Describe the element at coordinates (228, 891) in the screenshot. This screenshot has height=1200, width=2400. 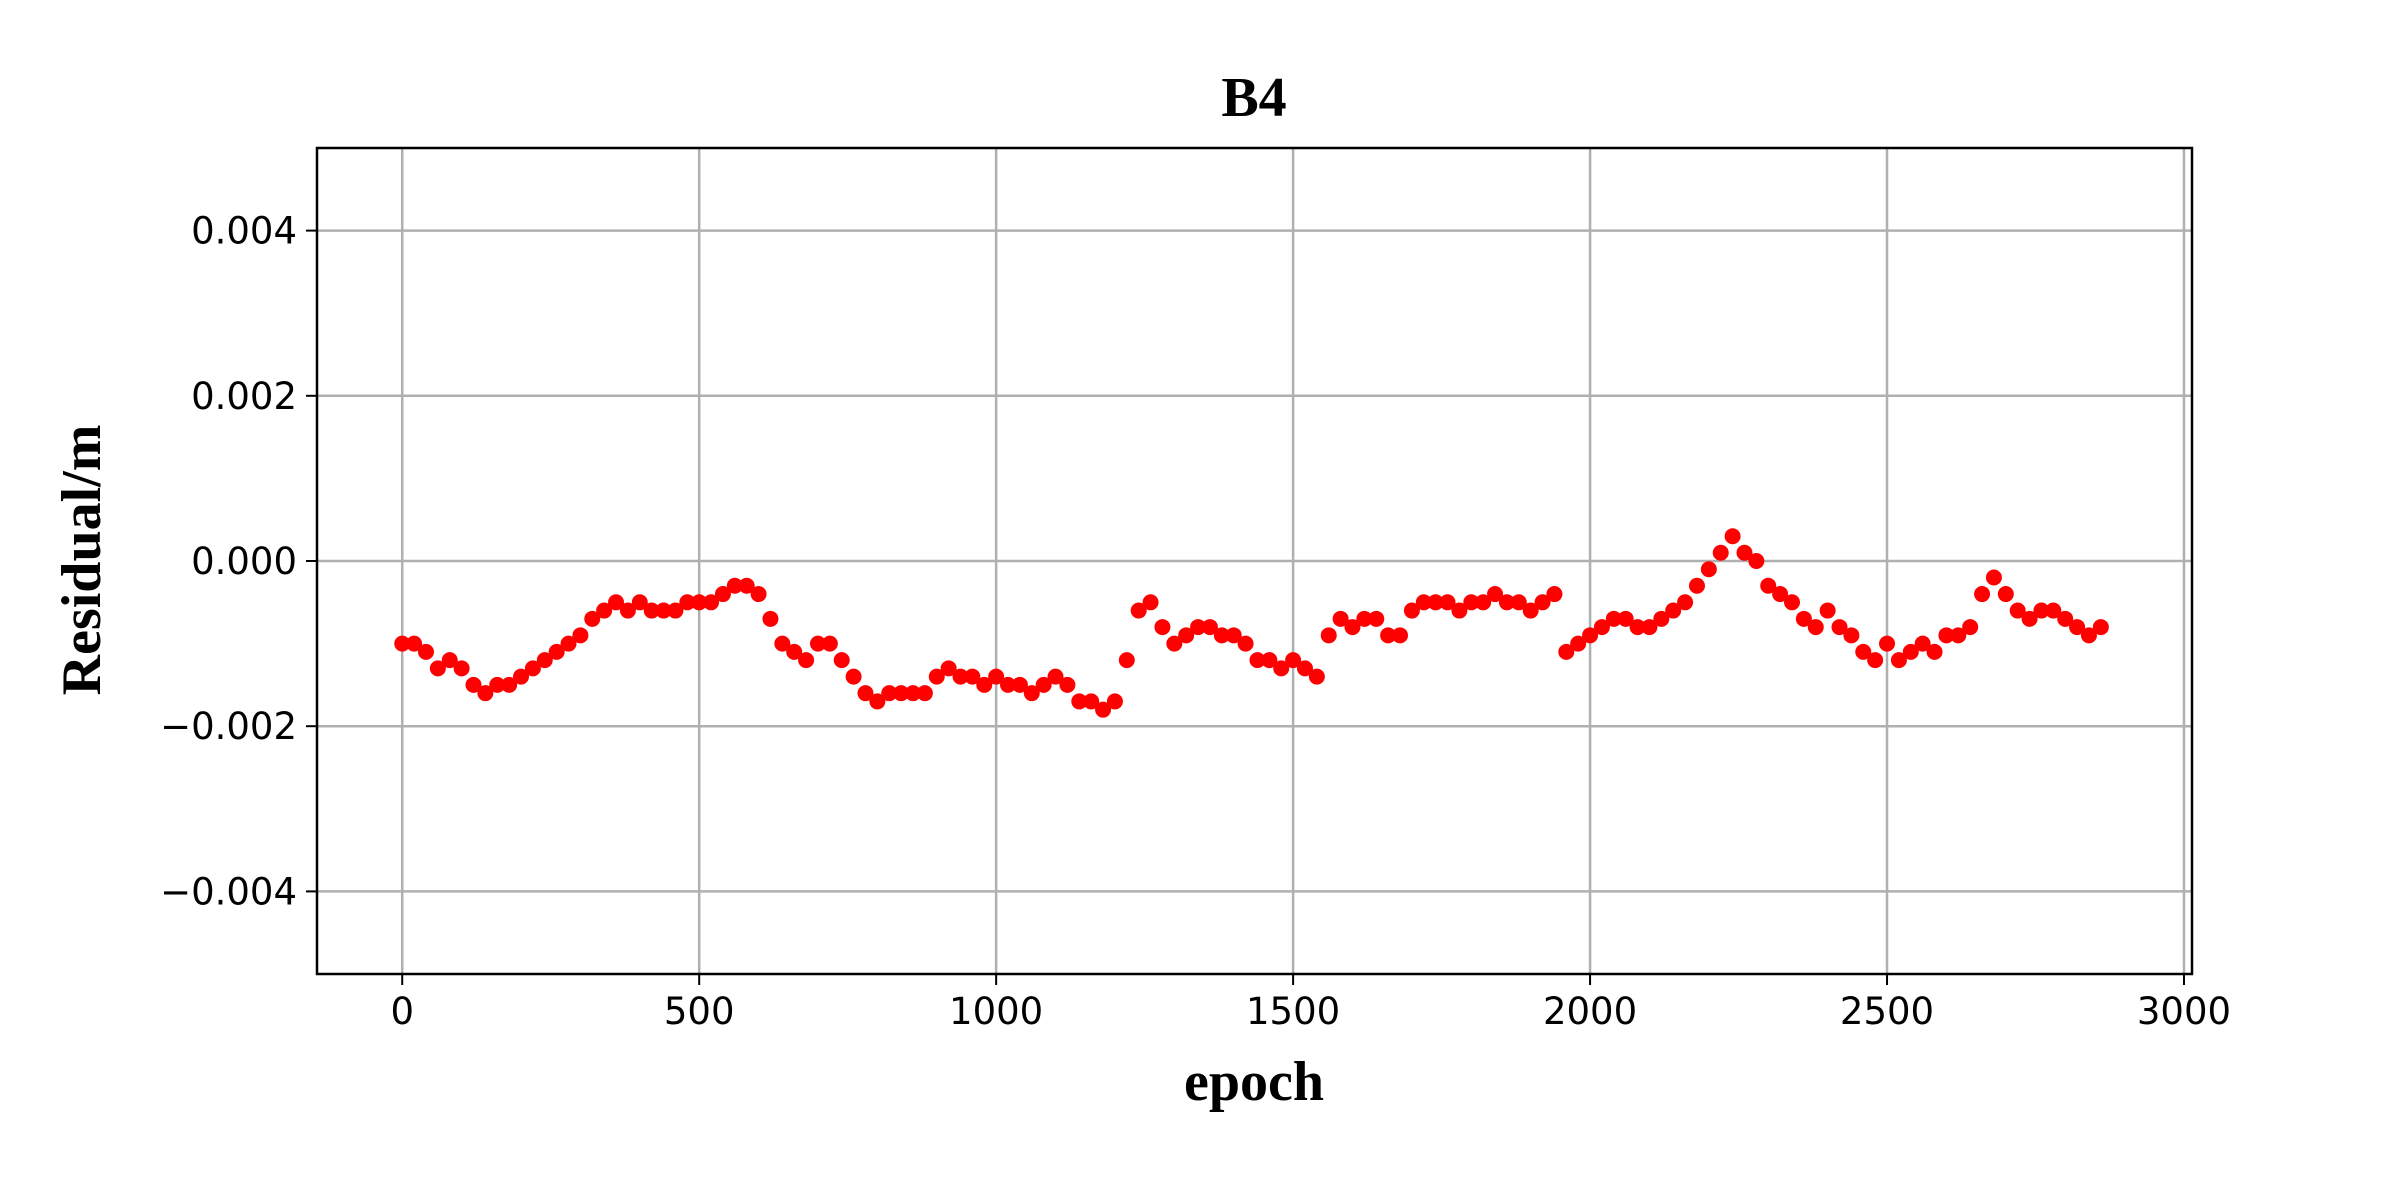
I see `y-tick-label: −0.004` at that location.